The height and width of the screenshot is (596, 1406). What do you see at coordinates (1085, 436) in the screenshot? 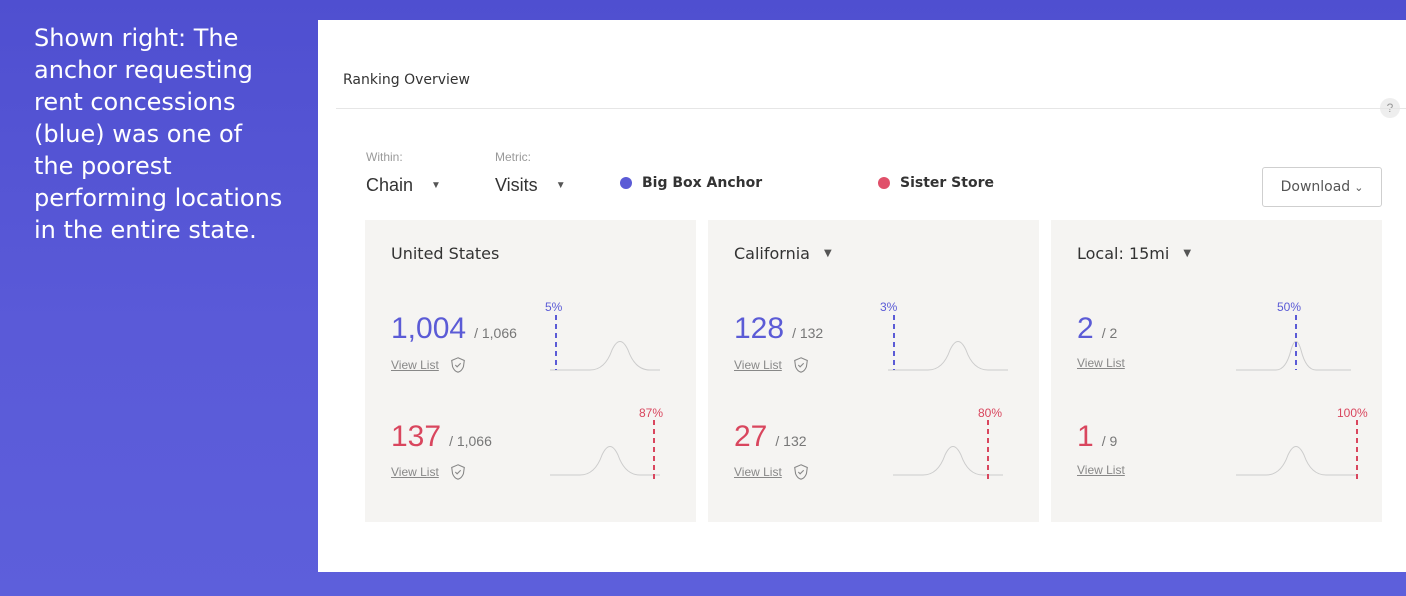
I see `sister-rank-value: 1` at bounding box center [1085, 436].